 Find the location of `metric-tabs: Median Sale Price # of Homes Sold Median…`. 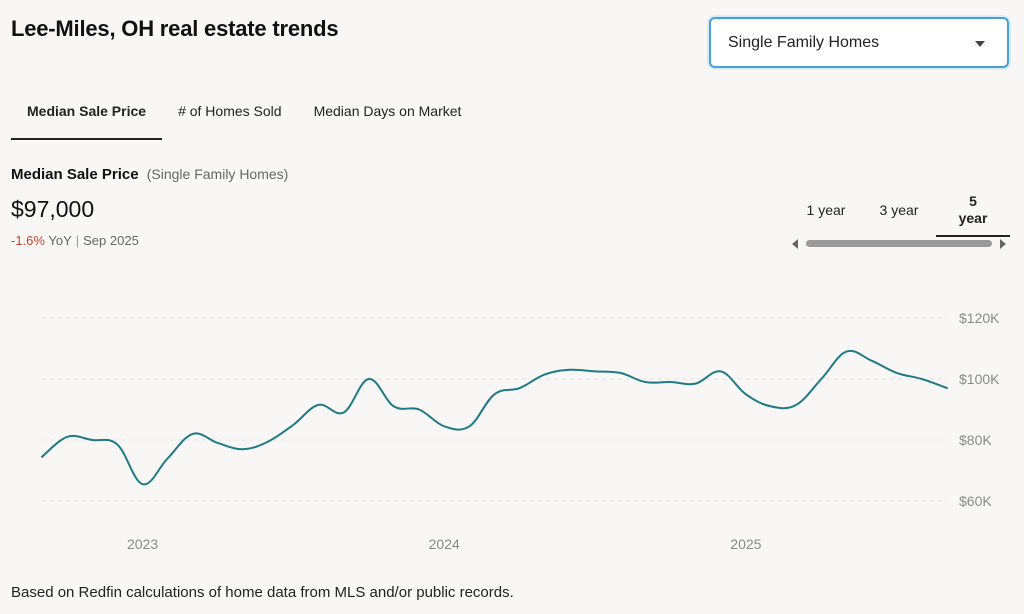

metric-tabs: Median Sale Price # of Homes Sold Median… is located at coordinates (244, 115).